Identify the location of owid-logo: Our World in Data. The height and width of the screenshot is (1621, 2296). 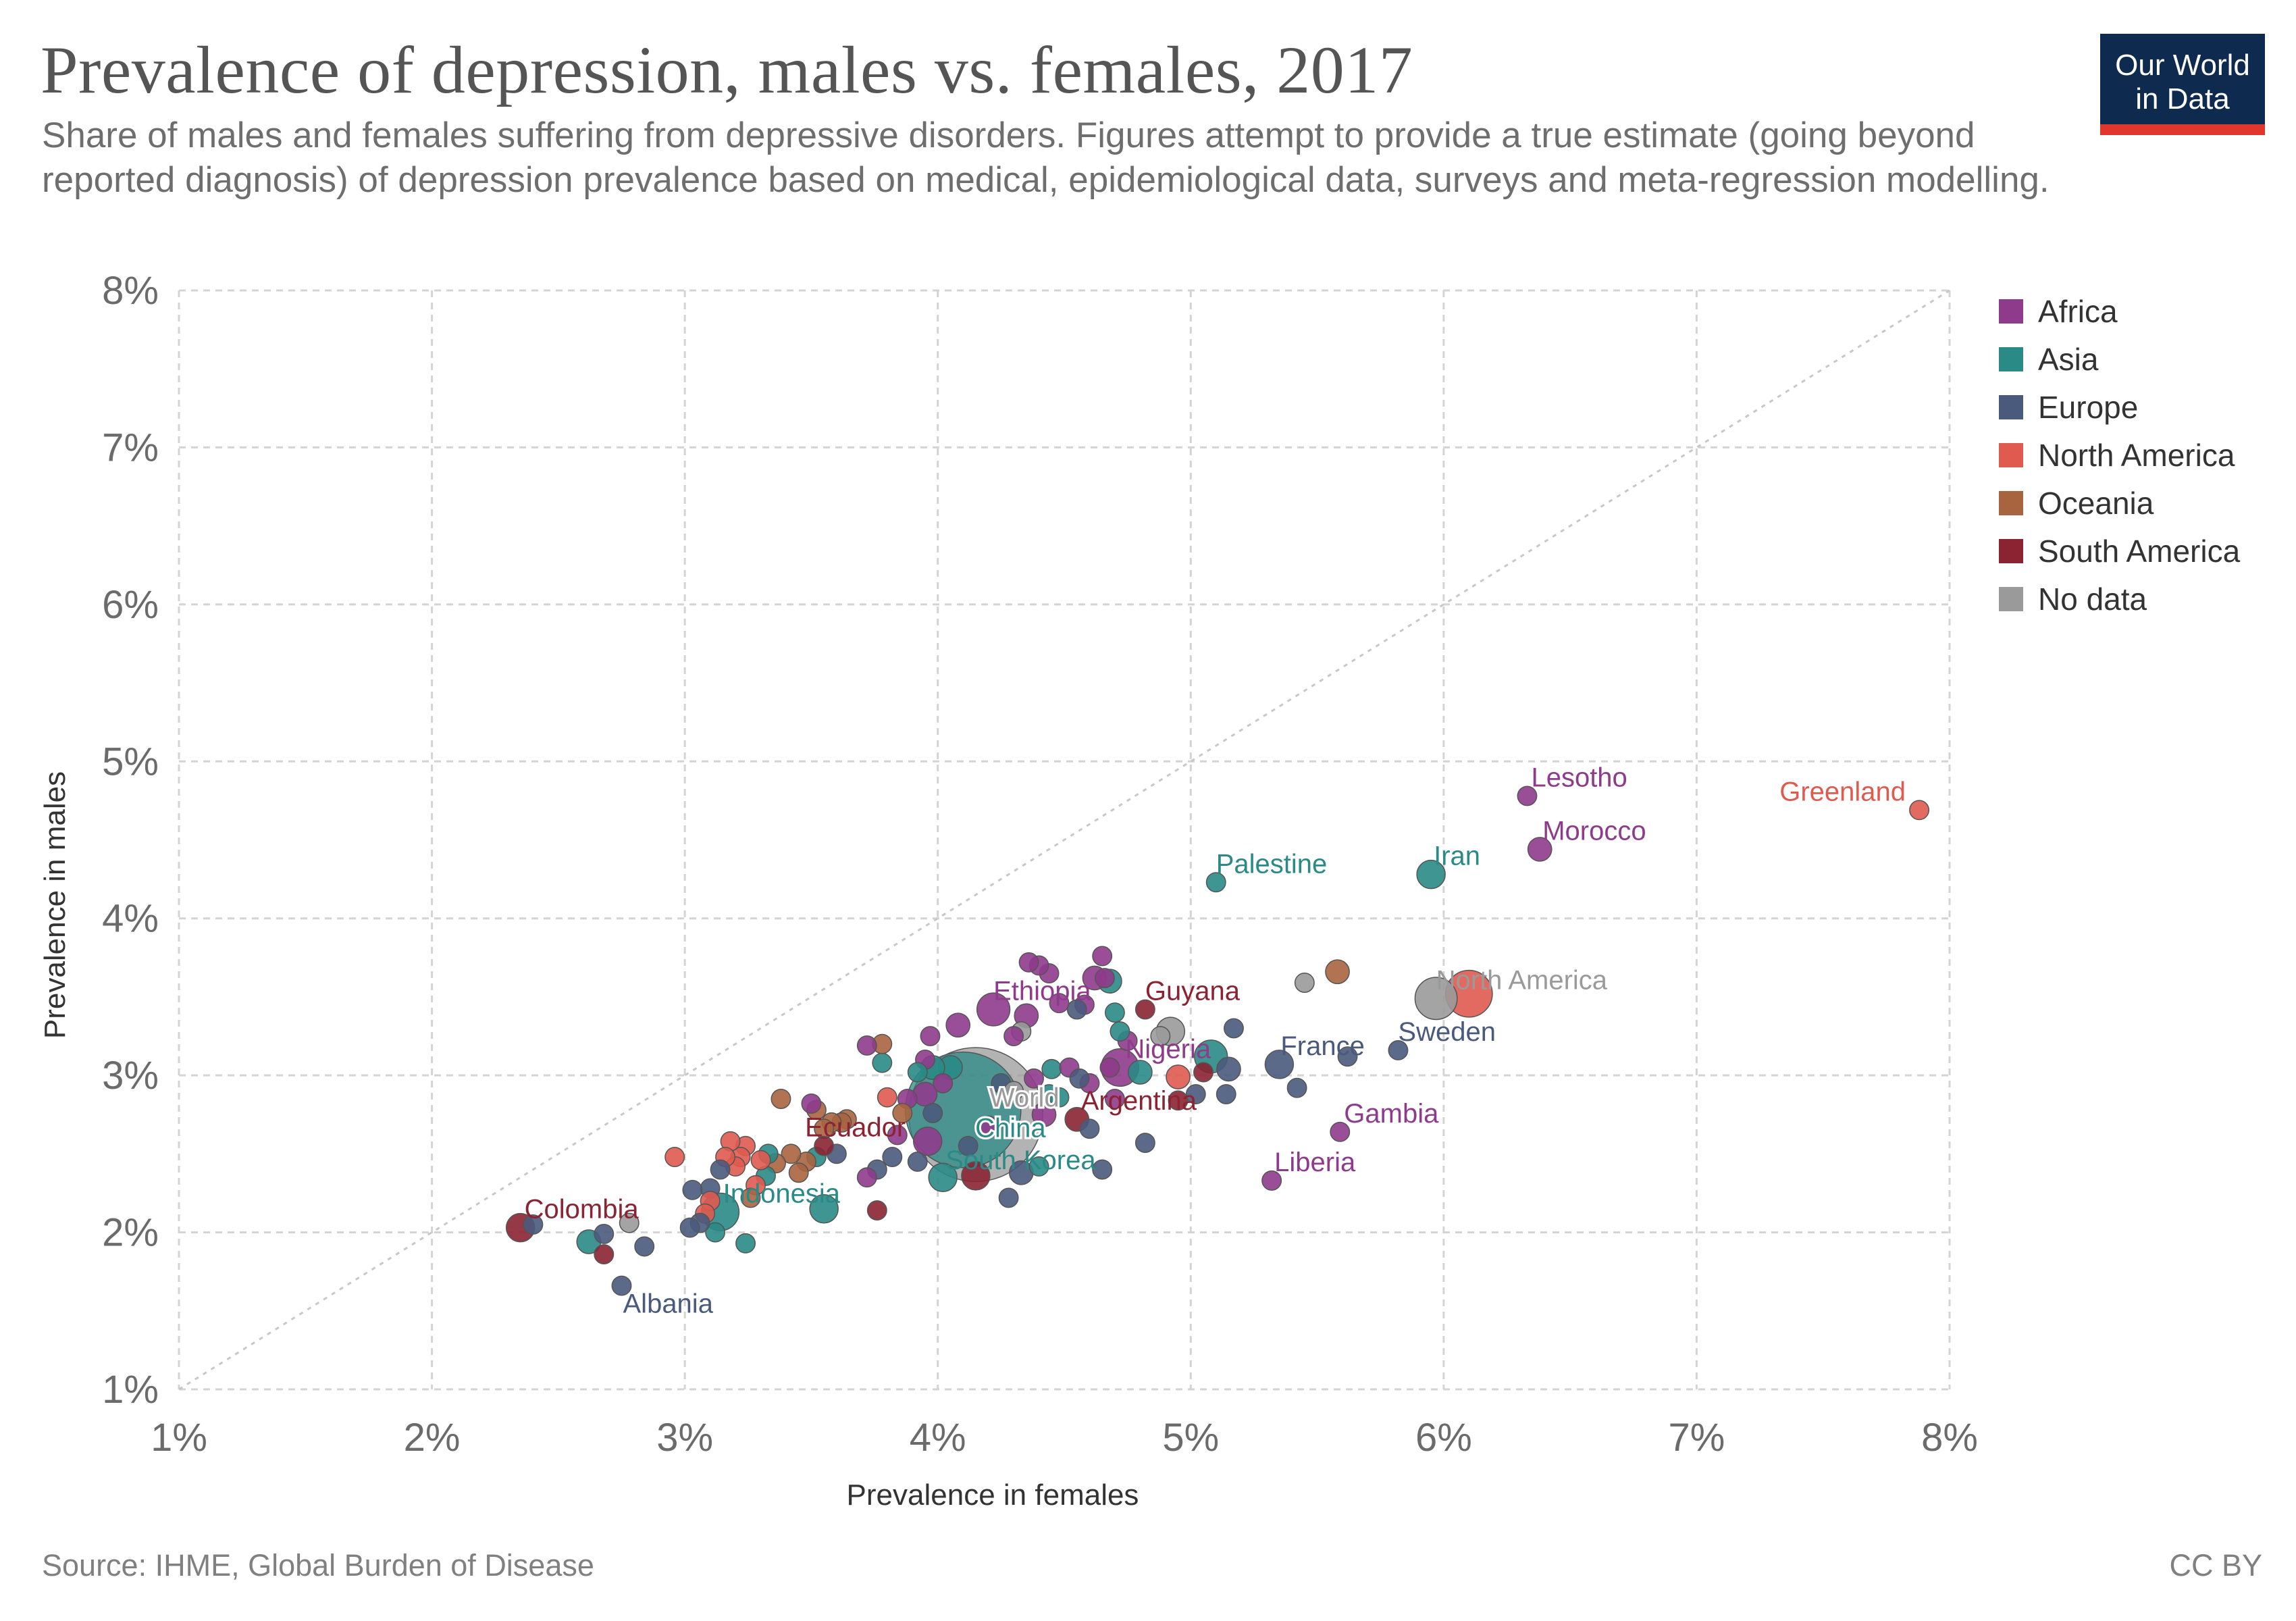
(2182, 84).